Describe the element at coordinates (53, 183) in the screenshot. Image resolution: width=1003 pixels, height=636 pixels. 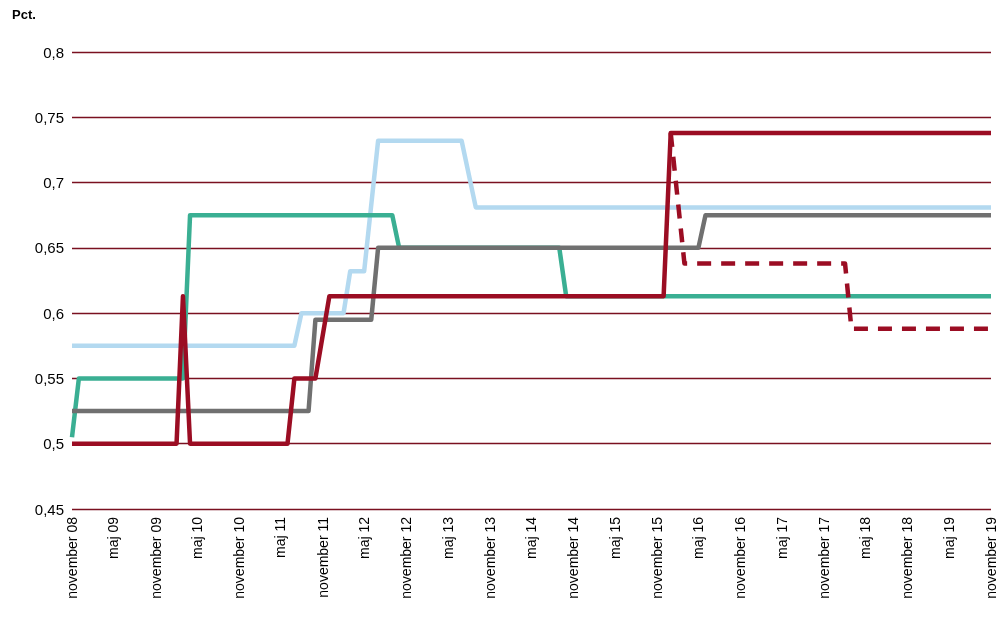
I see `y-tick-label: 0,7` at that location.